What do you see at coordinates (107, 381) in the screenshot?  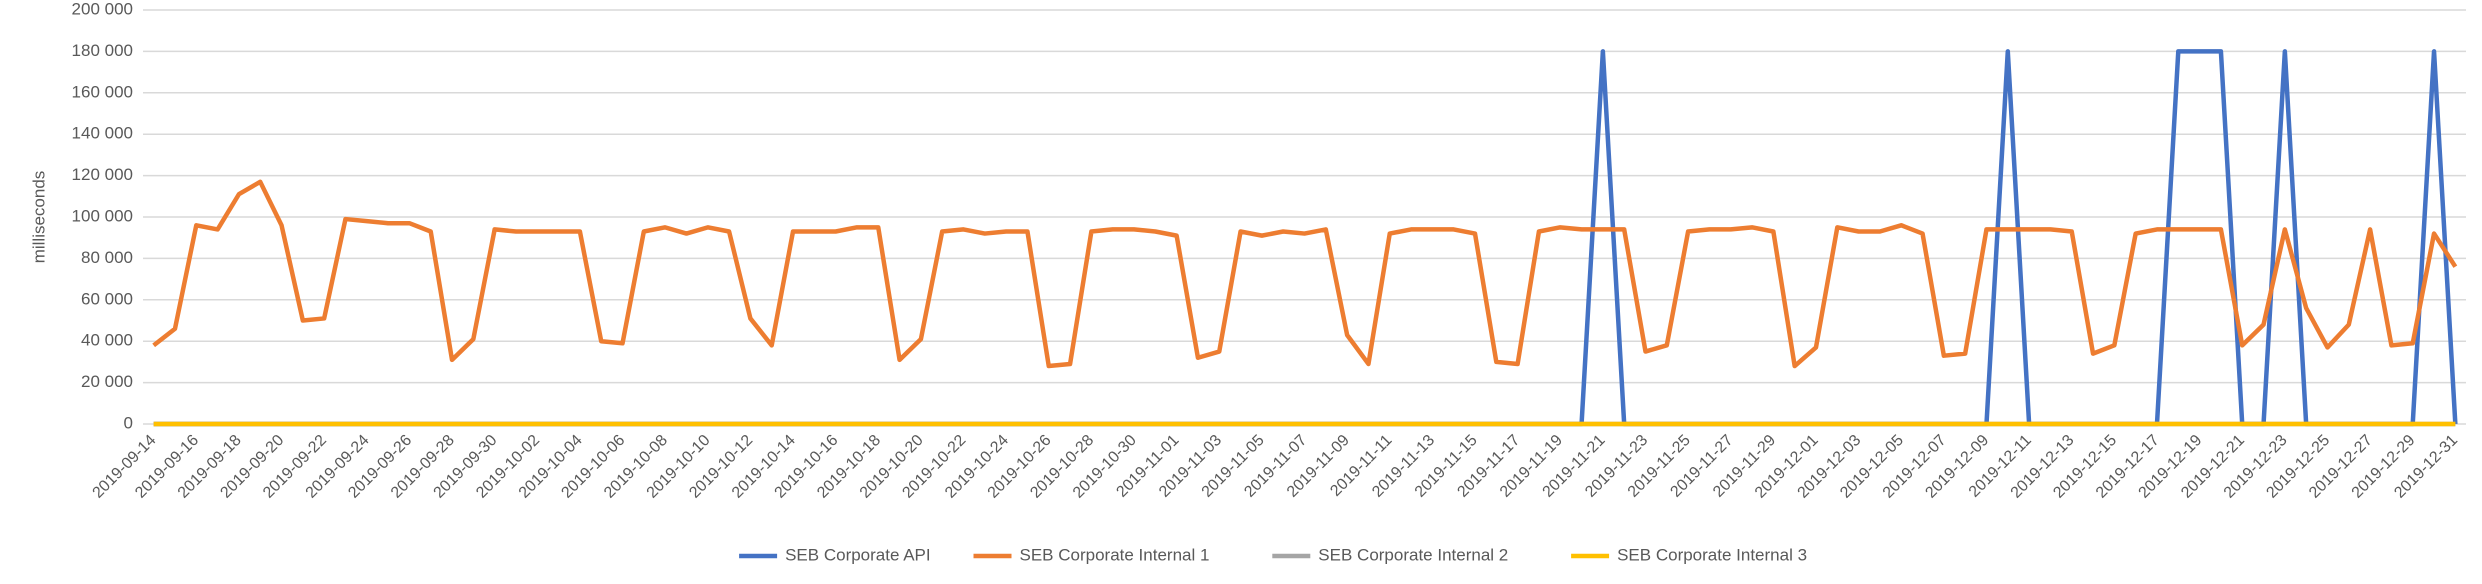 I see `y-tick-label: 20 000` at bounding box center [107, 381].